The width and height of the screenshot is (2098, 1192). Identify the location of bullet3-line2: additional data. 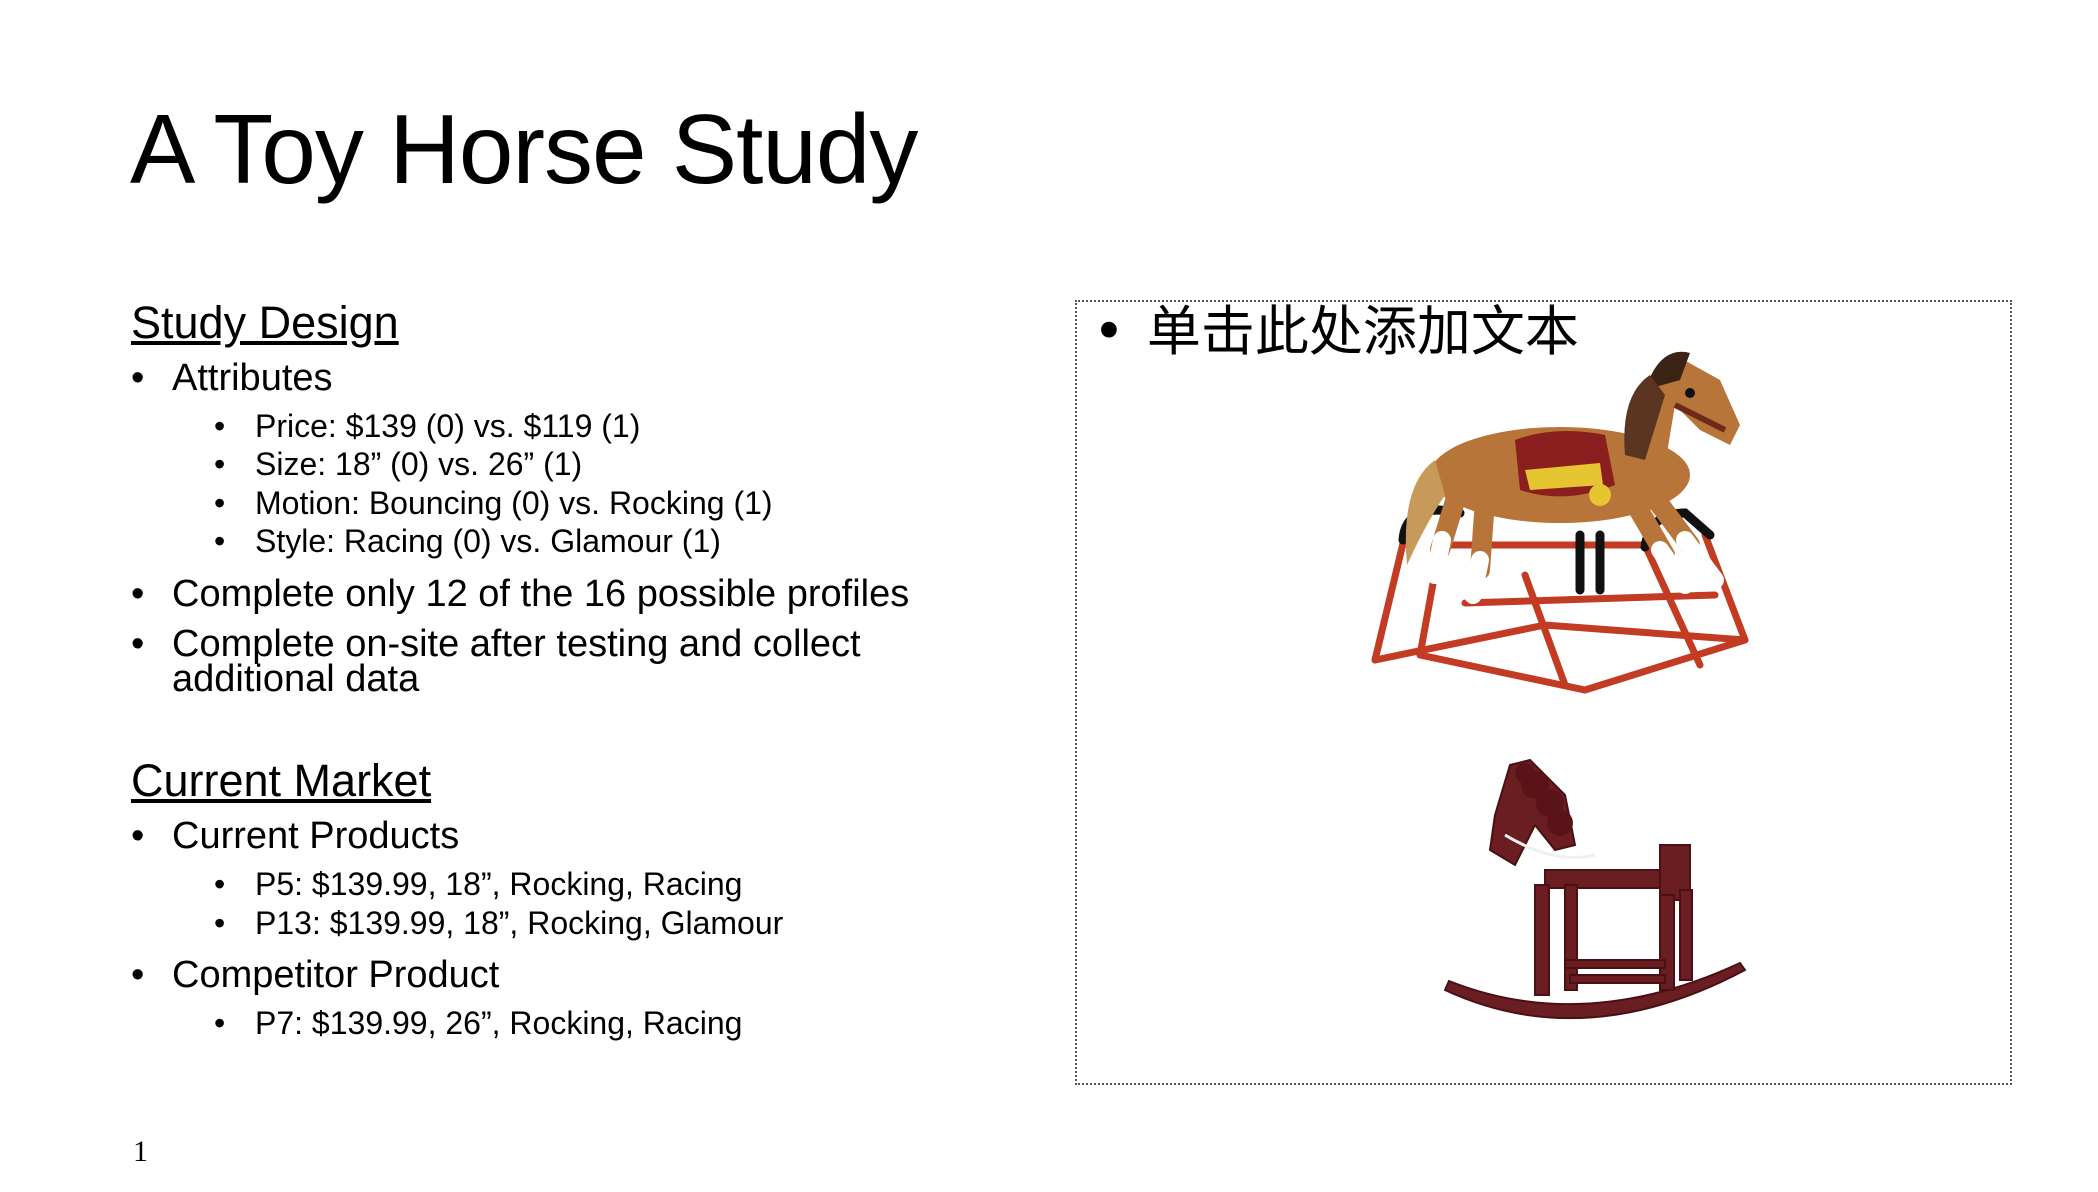
(296, 678).